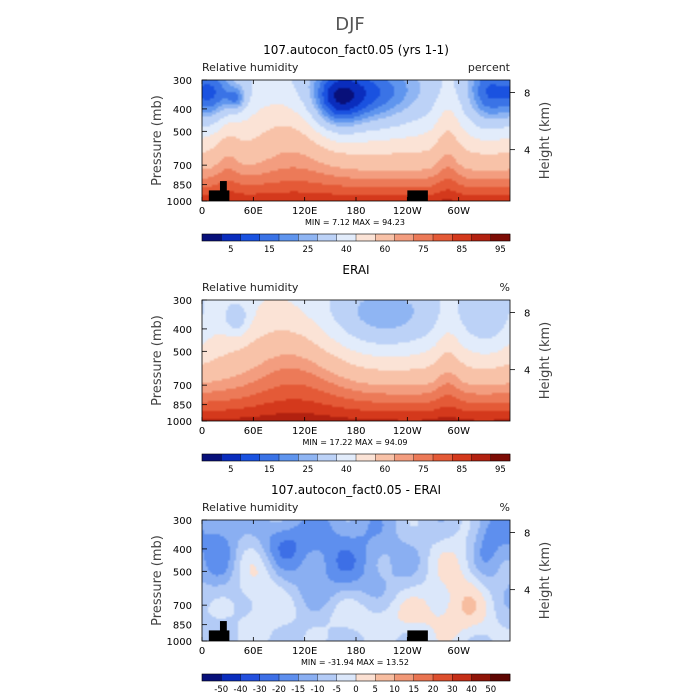 This screenshot has height=700, width=700. I want to click on colorbar: 5 15 25 40 60 75 85 95, so click(356, 464).